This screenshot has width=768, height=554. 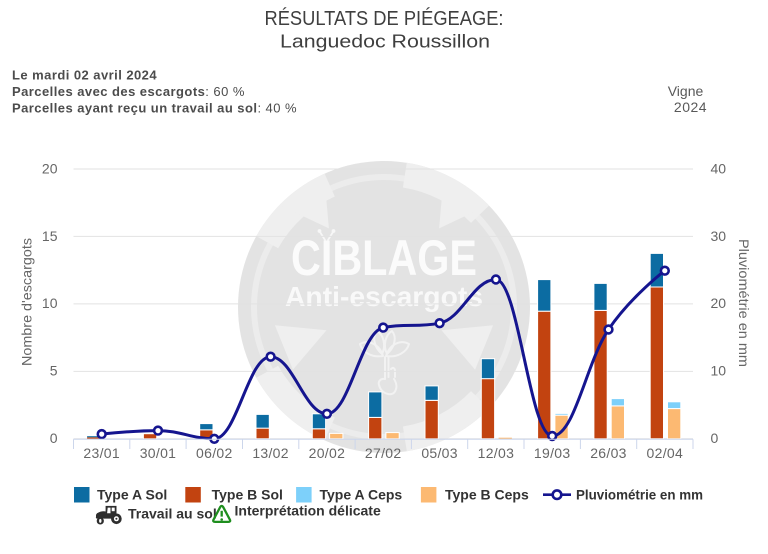 What do you see at coordinates (214, 453) in the screenshot?
I see `svg-text: 06/02` at bounding box center [214, 453].